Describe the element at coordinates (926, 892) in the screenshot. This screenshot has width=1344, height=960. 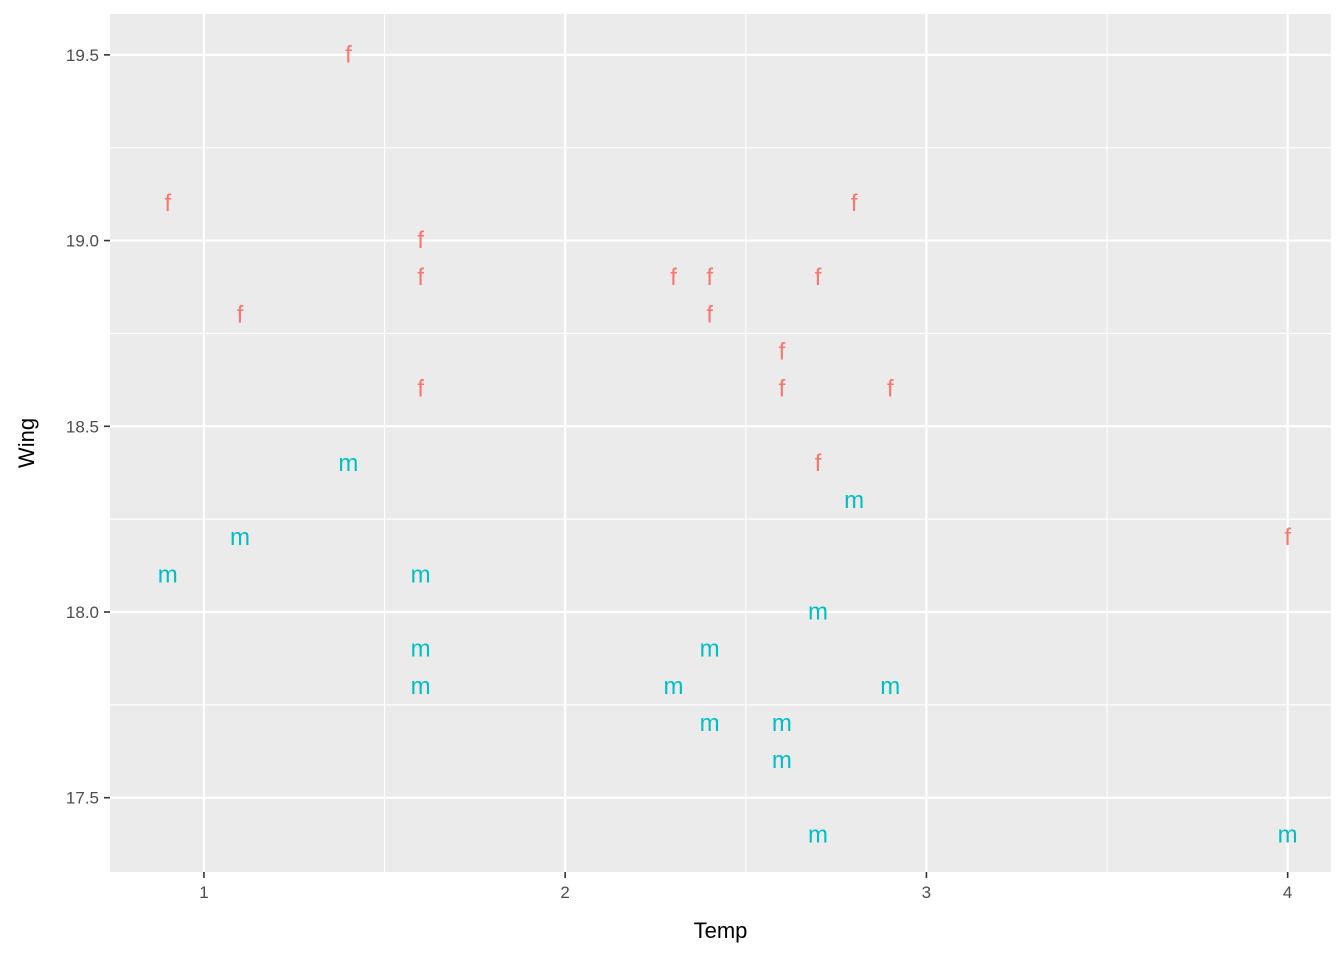
I see `x-tick-label: 3` at that location.